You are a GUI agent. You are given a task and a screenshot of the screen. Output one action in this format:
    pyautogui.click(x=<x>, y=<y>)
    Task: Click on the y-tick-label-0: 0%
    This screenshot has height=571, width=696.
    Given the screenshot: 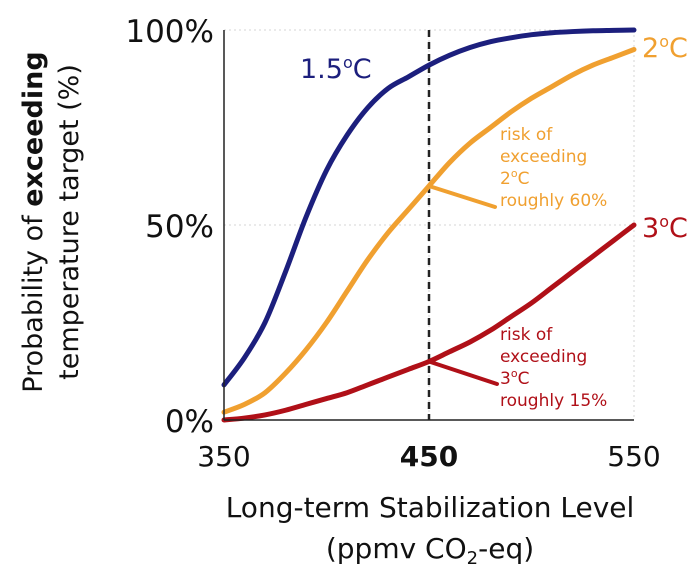 What is the action you would take?
    pyautogui.click(x=189, y=422)
    